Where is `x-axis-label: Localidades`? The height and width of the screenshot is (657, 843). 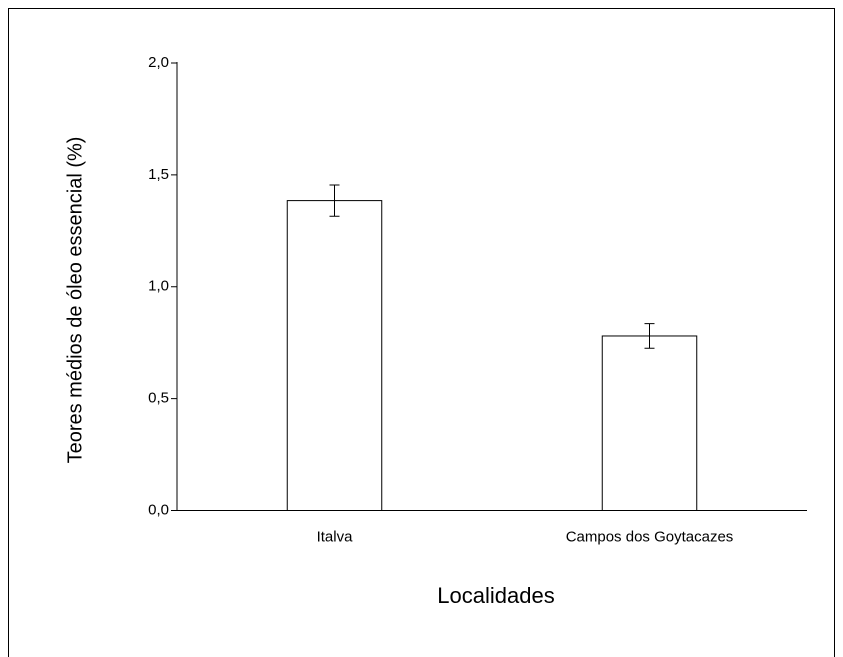 x-axis-label: Localidades is located at coordinates (495, 595).